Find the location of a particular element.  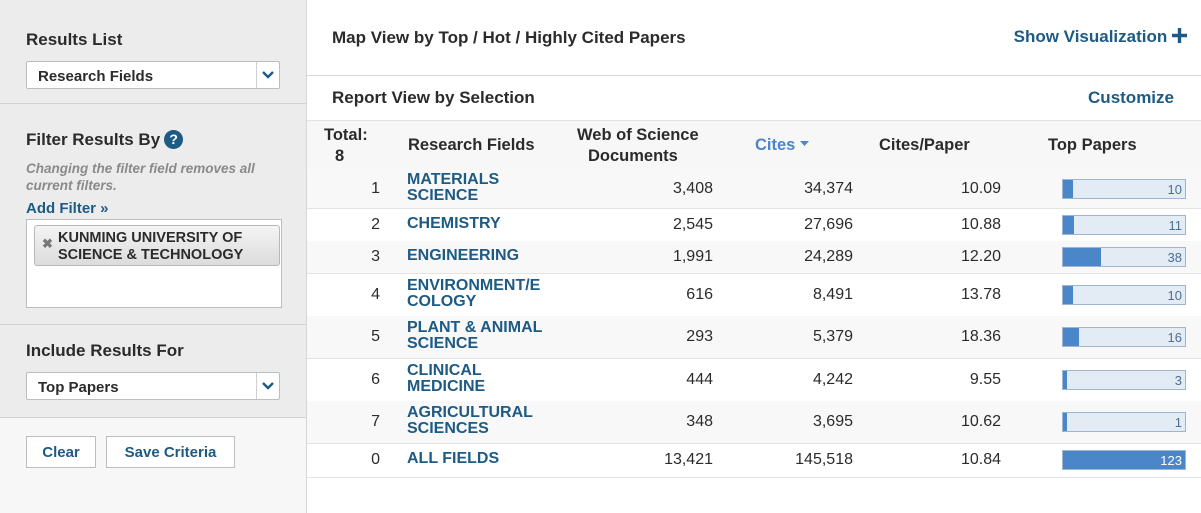

table-row: 1 MATERIALS SCIENCE 3,408 34,374 10.09 10 is located at coordinates (754, 189).